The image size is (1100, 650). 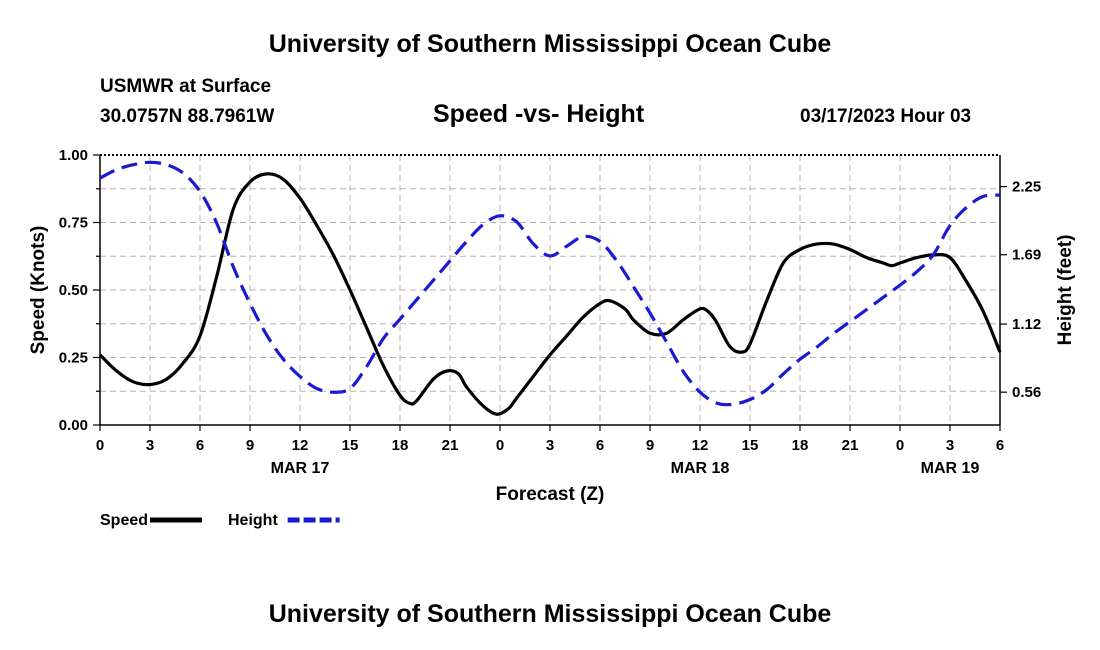 I want to click on legend: Speed Height, so click(x=220, y=520).